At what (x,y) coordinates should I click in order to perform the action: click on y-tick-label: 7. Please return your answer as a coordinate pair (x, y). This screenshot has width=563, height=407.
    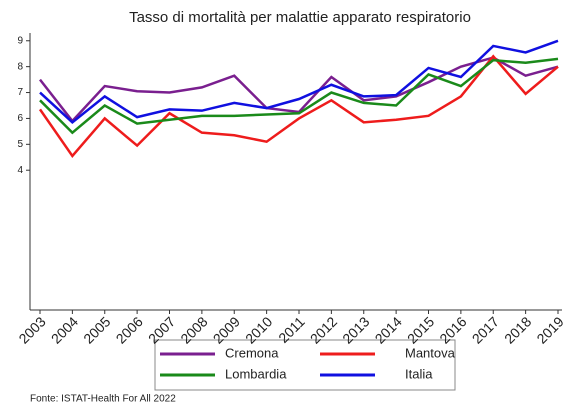
    Looking at the image, I should click on (20, 92).